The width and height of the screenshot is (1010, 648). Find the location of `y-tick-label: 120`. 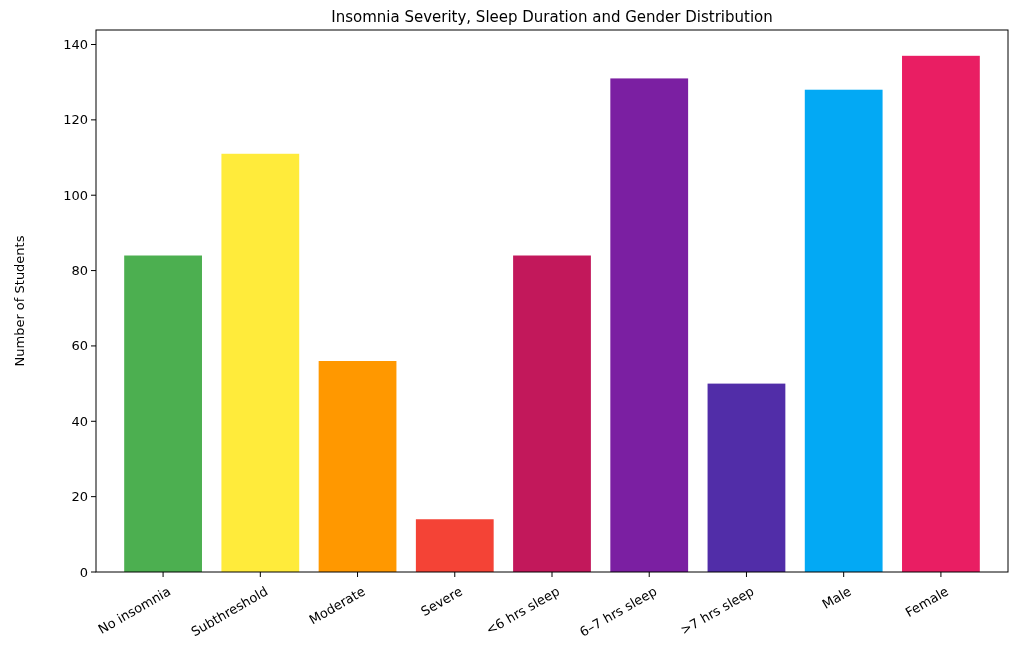

y-tick-label: 120 is located at coordinates (75, 120).